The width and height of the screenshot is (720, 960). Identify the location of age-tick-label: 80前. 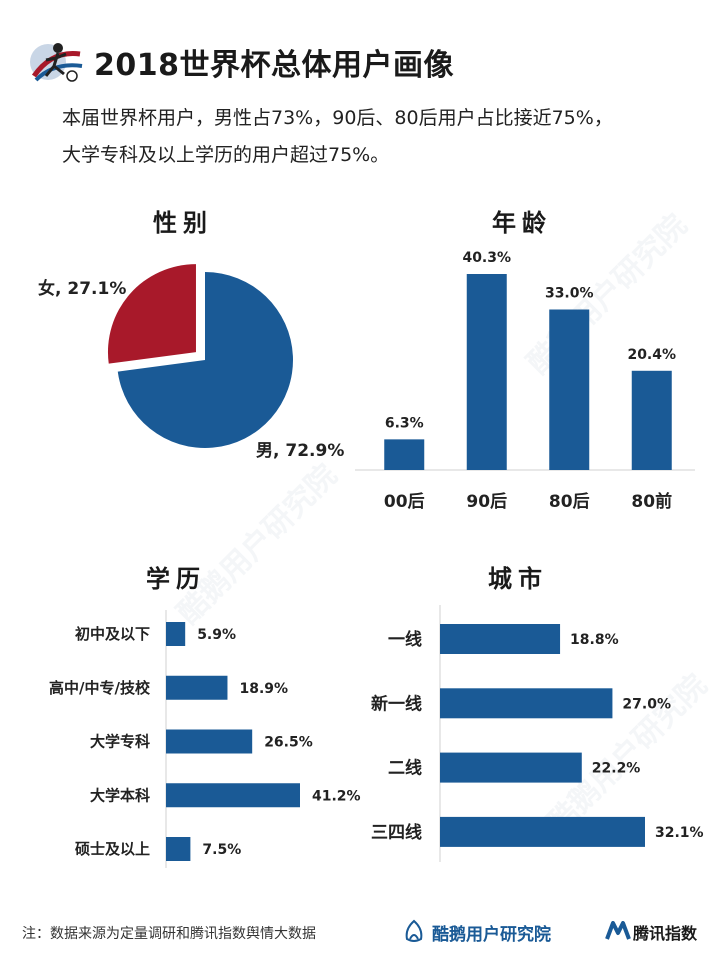
(651, 501).